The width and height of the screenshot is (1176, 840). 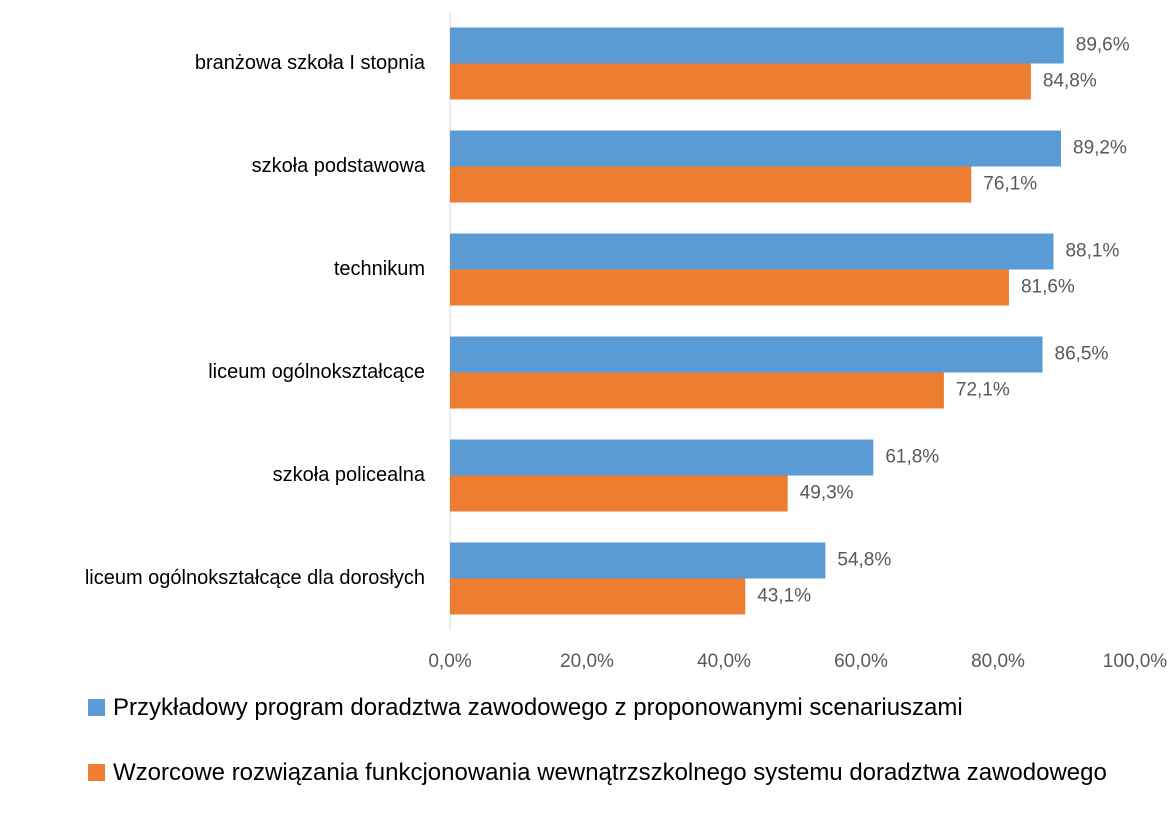 What do you see at coordinates (587, 661) in the screenshot?
I see `x-tick-label: 20,0%` at bounding box center [587, 661].